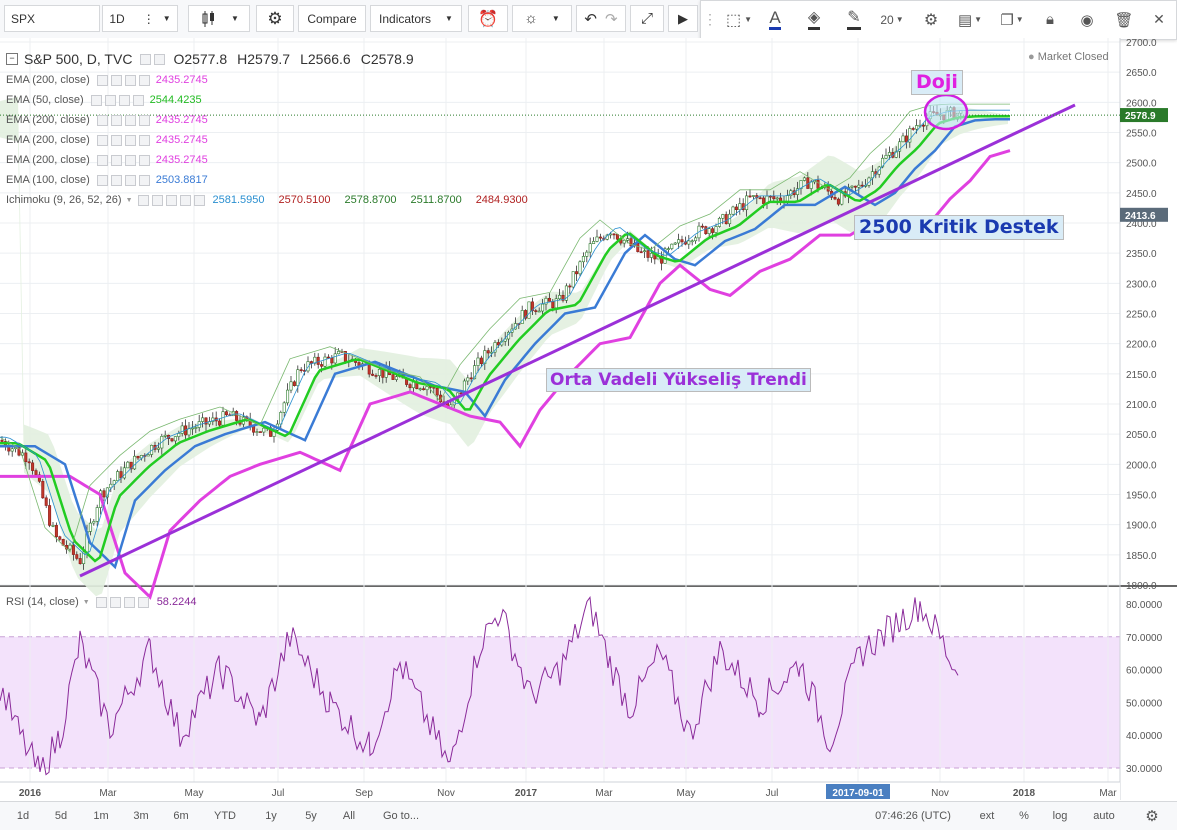  I want to click on range-button-ytd: YTD, so click(225, 816).